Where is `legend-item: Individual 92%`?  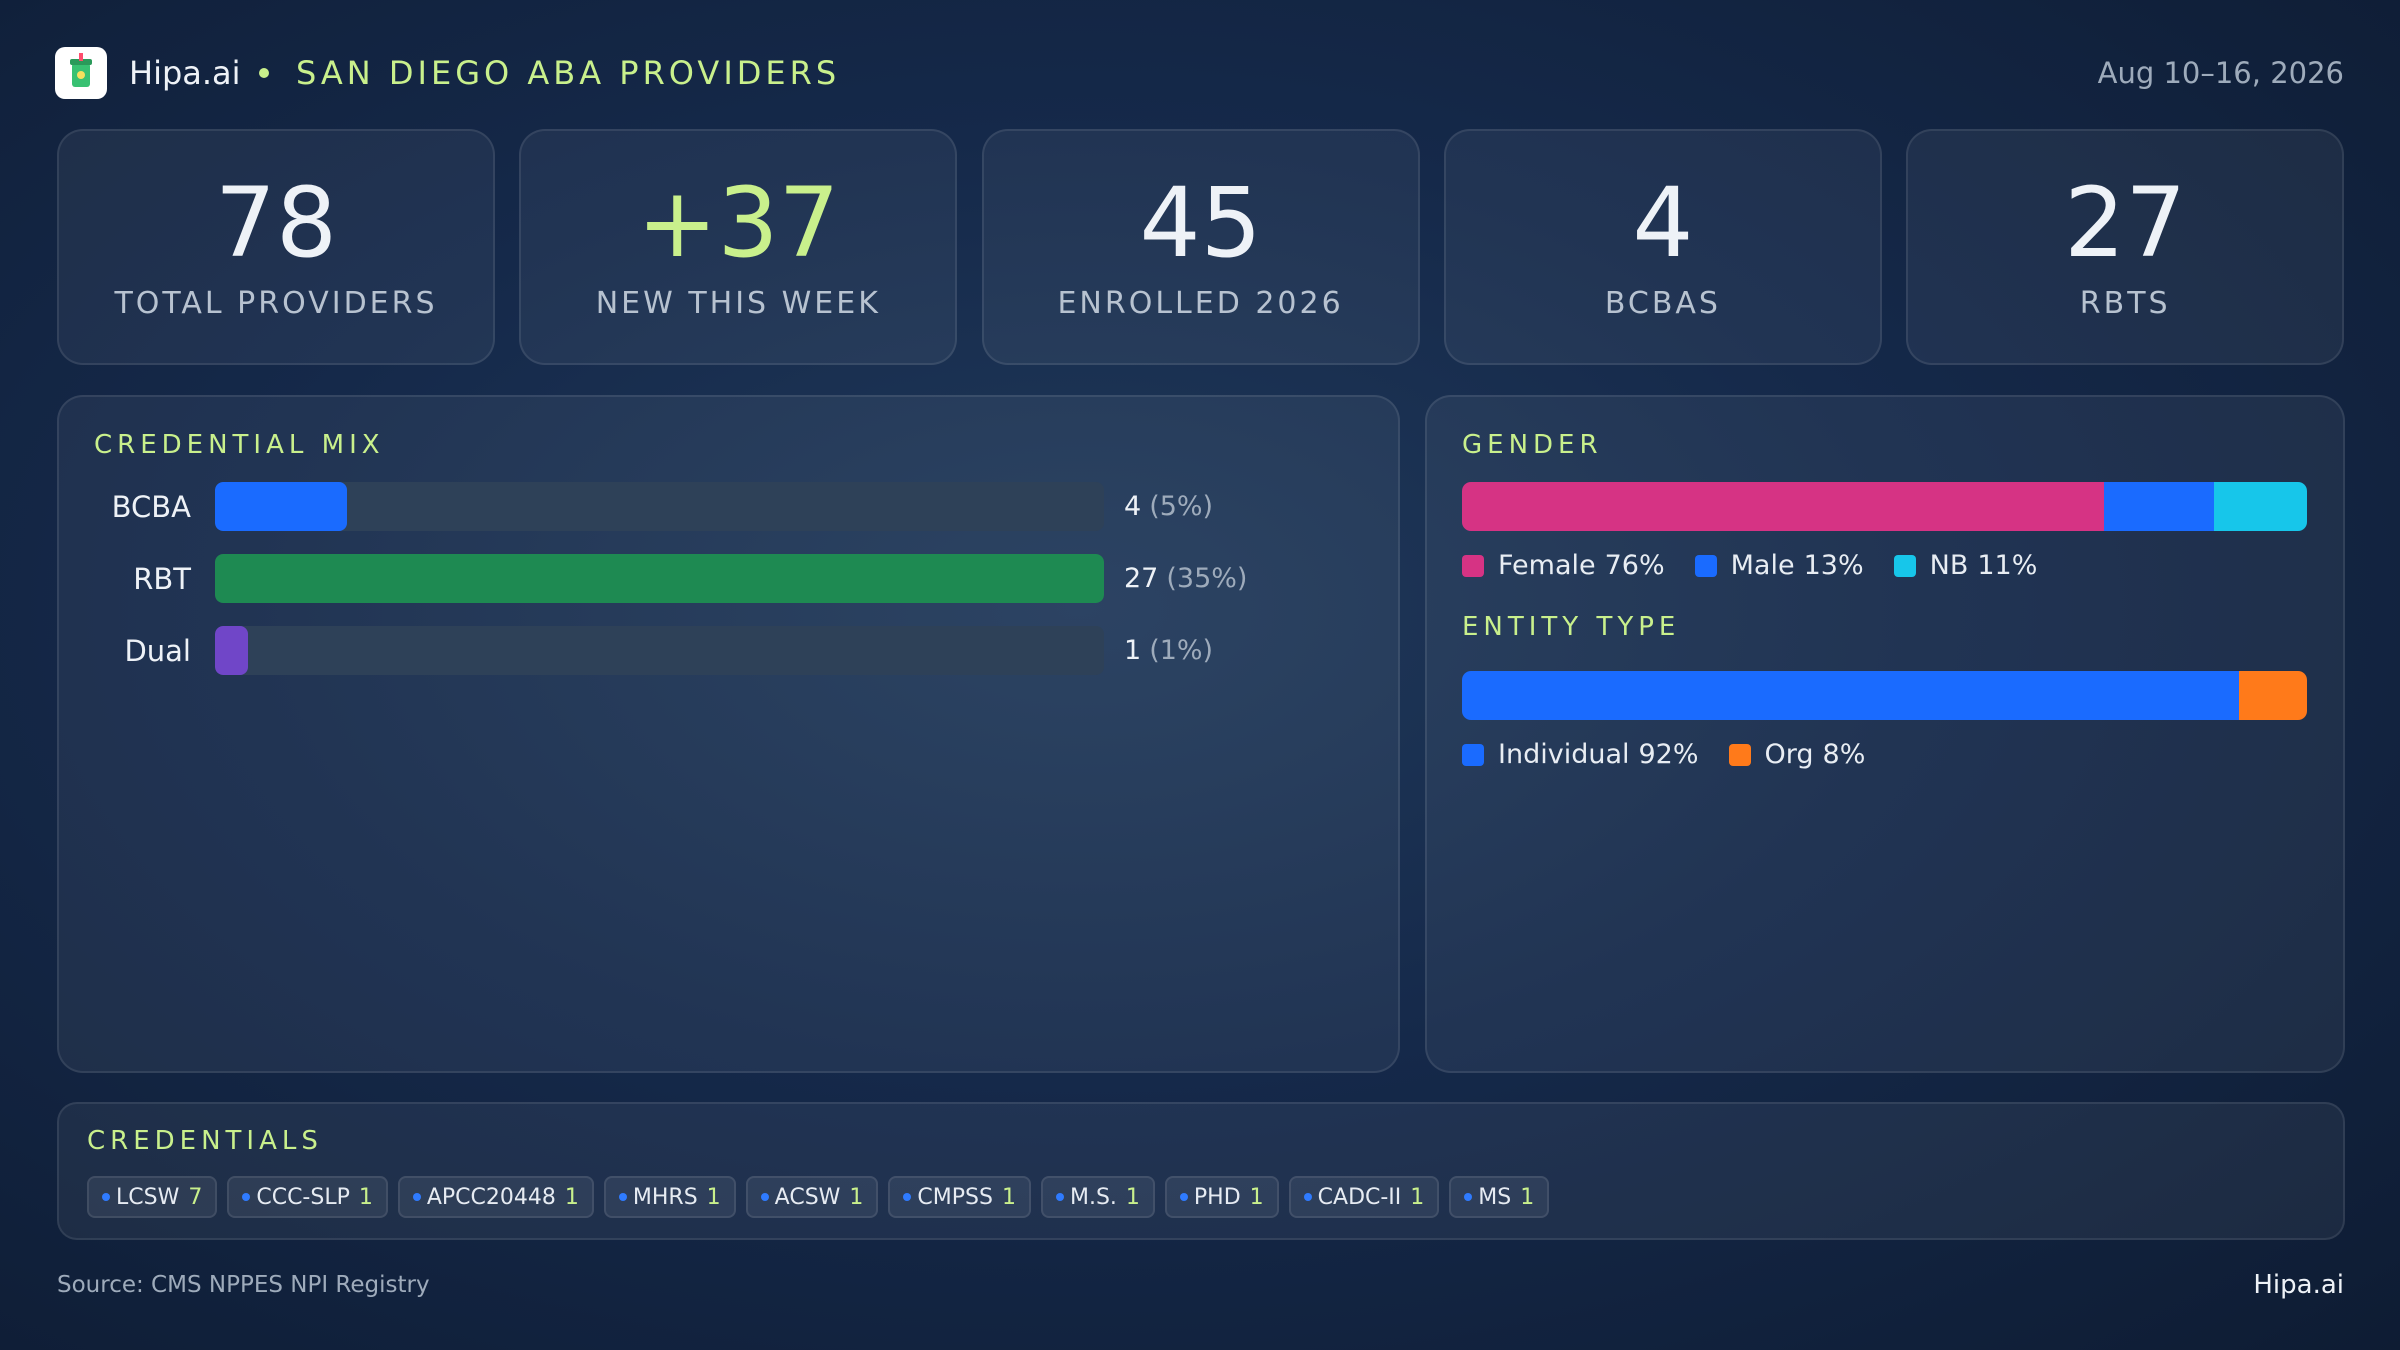 legend-item: Individual 92% is located at coordinates (1580, 754).